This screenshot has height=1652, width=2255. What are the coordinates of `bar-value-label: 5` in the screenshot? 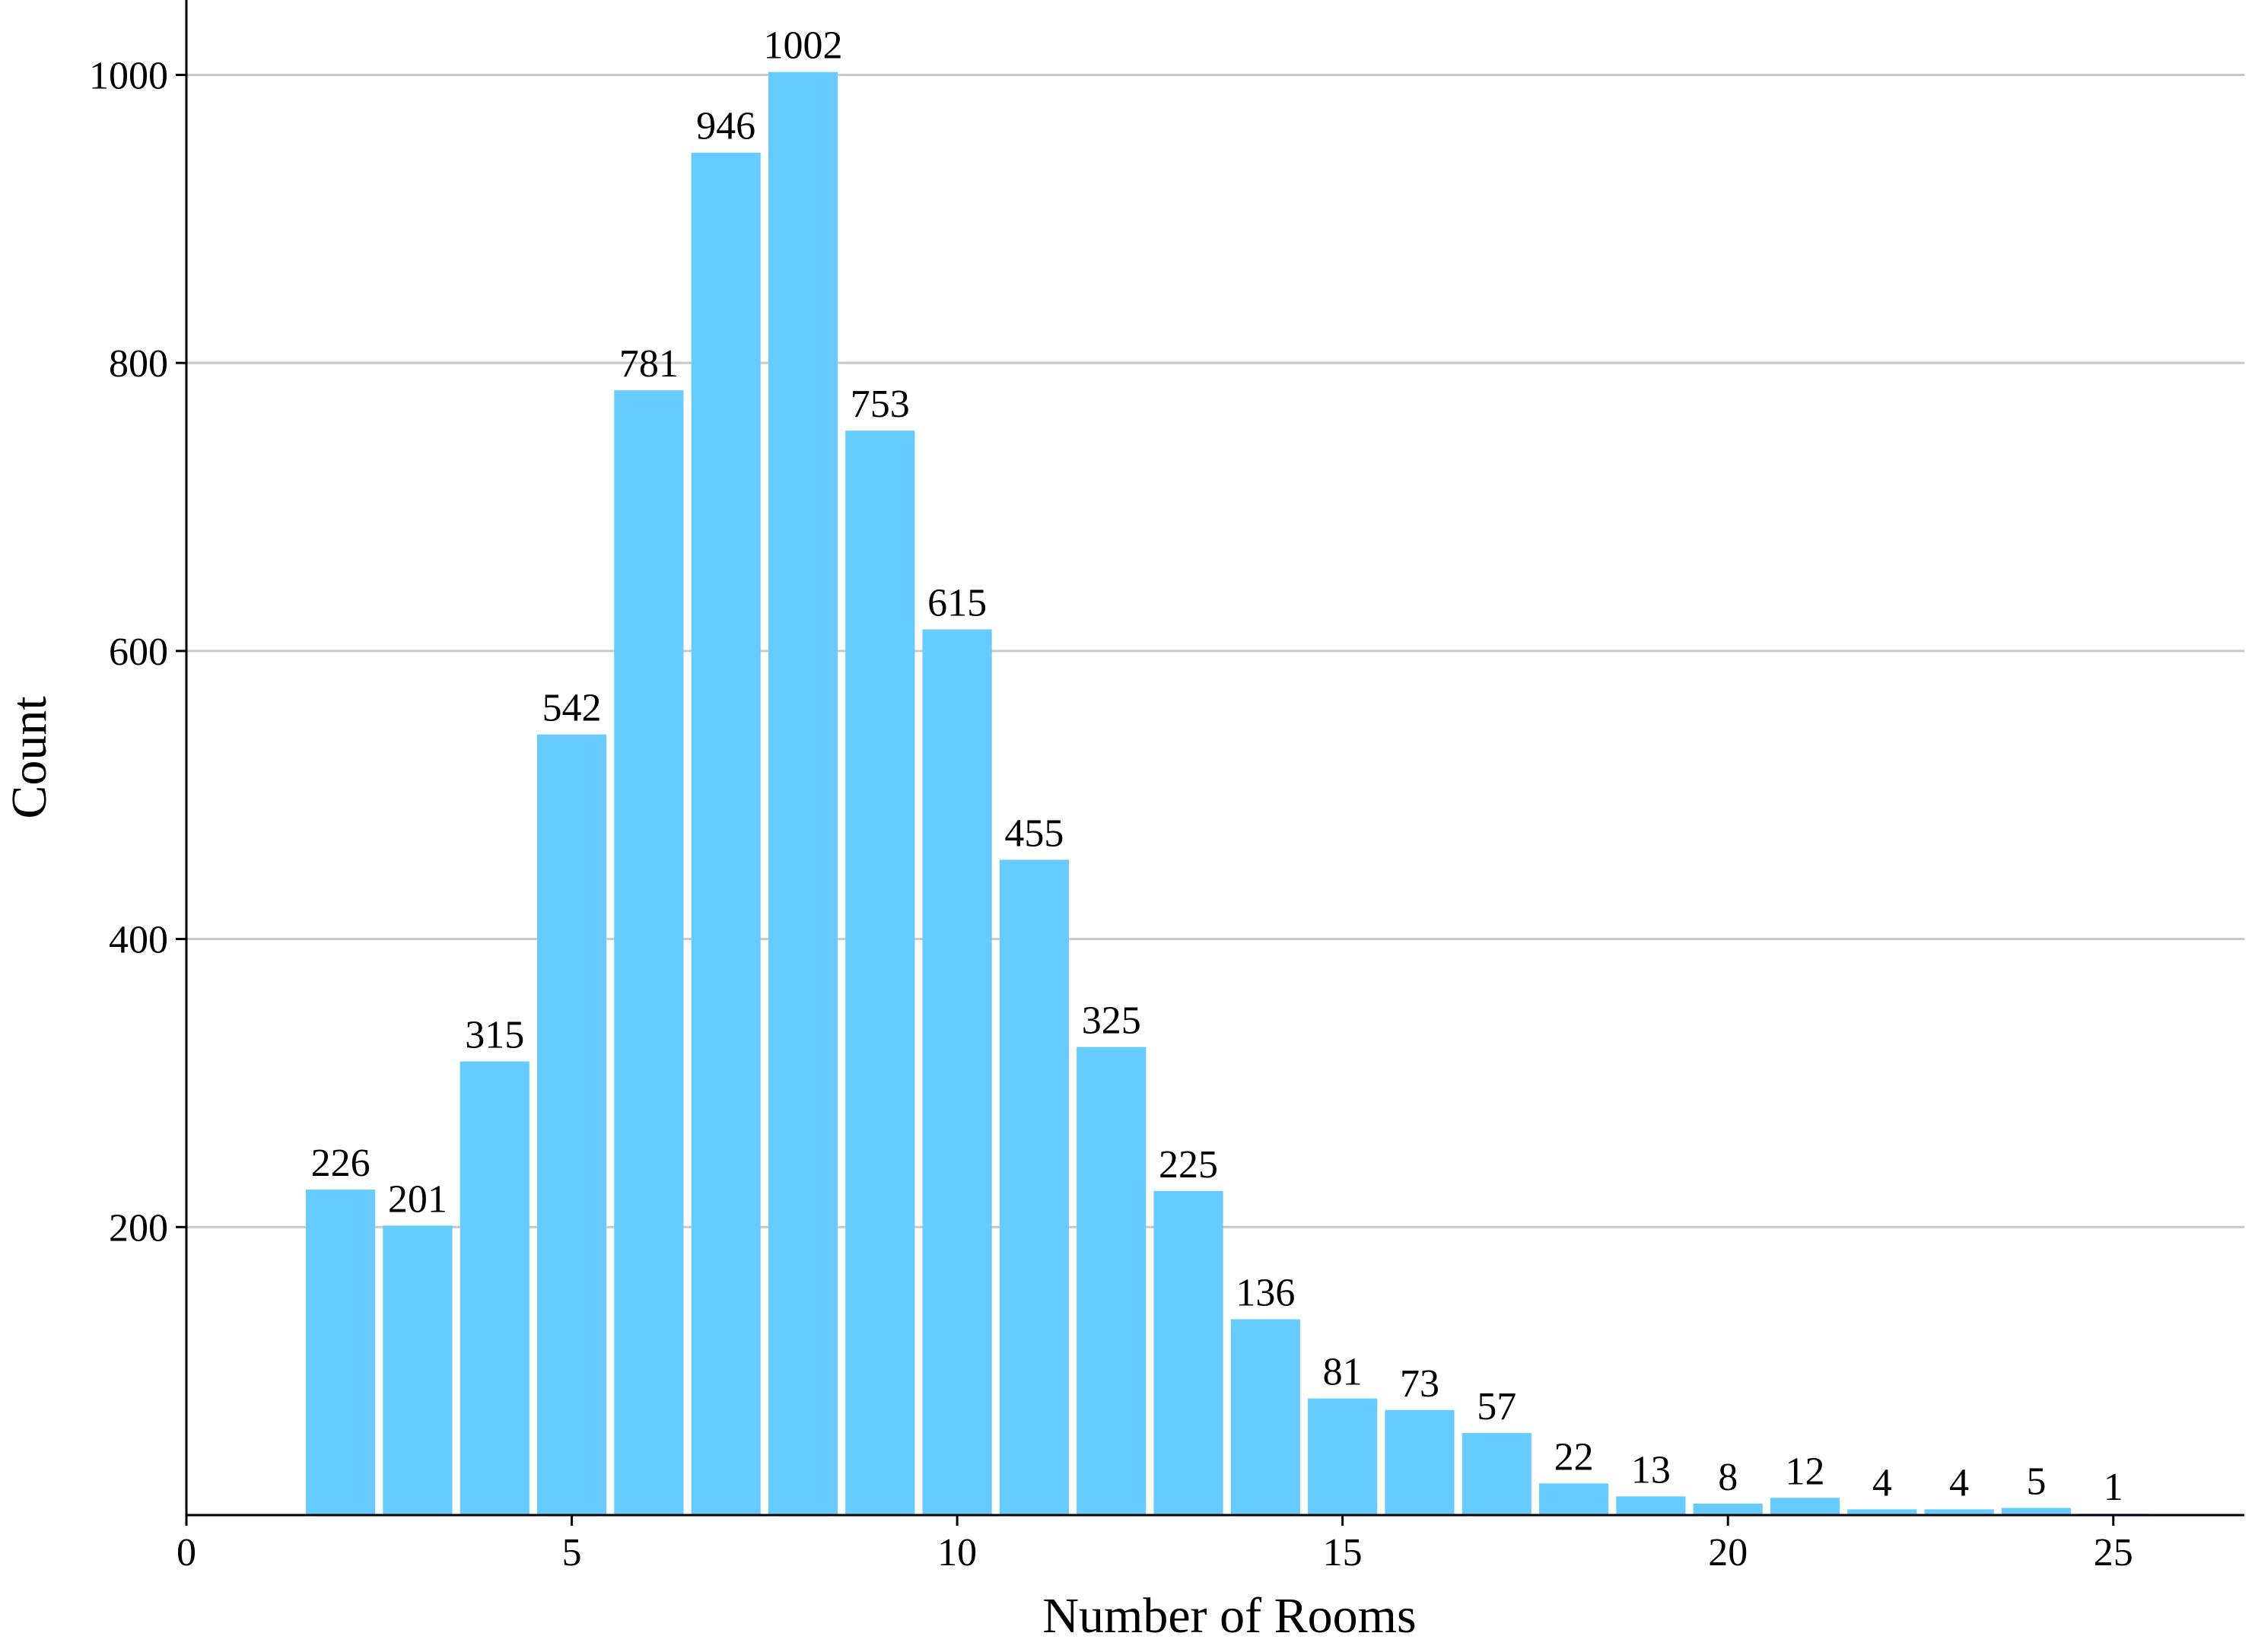 It's located at (2036, 1482).